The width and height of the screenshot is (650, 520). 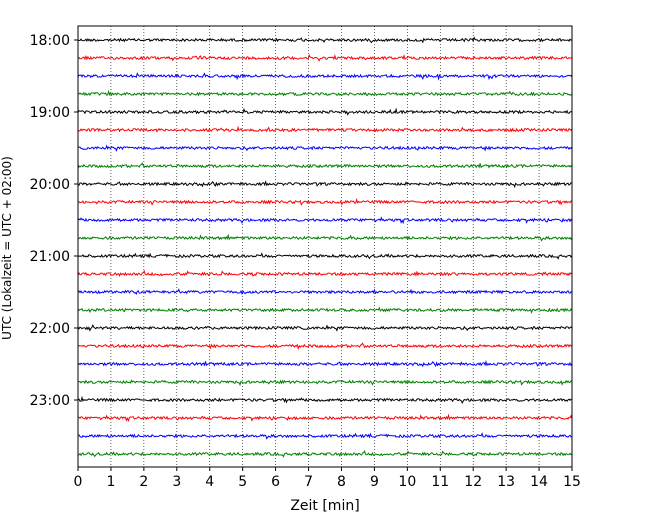 I want to click on x-tick-label-3: 3, so click(x=176, y=482).